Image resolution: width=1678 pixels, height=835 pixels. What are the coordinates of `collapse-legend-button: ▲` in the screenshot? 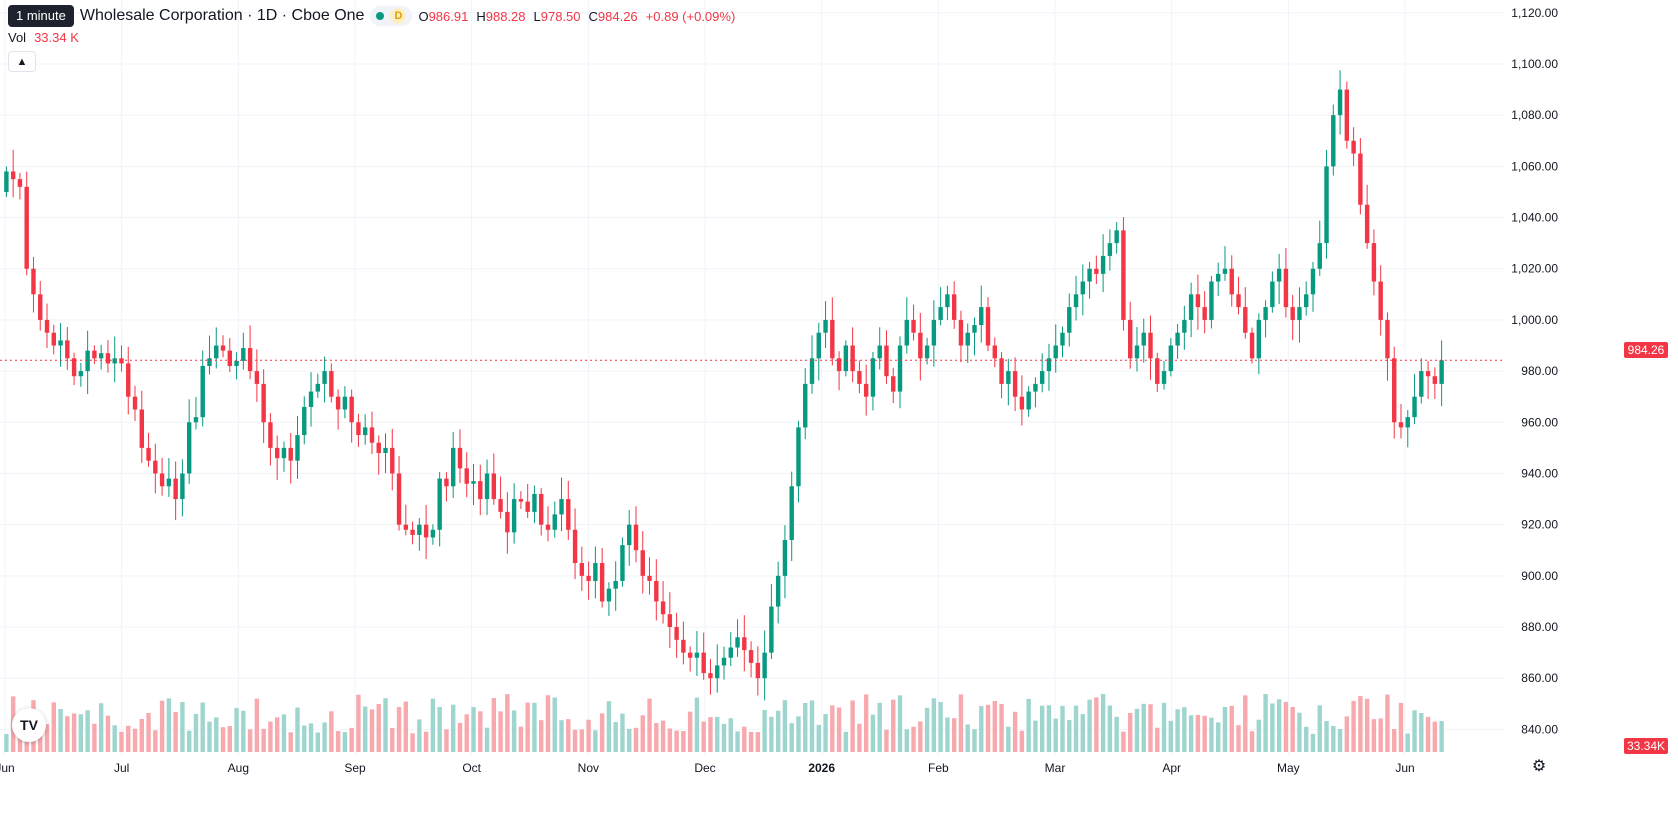 It's located at (22, 61).